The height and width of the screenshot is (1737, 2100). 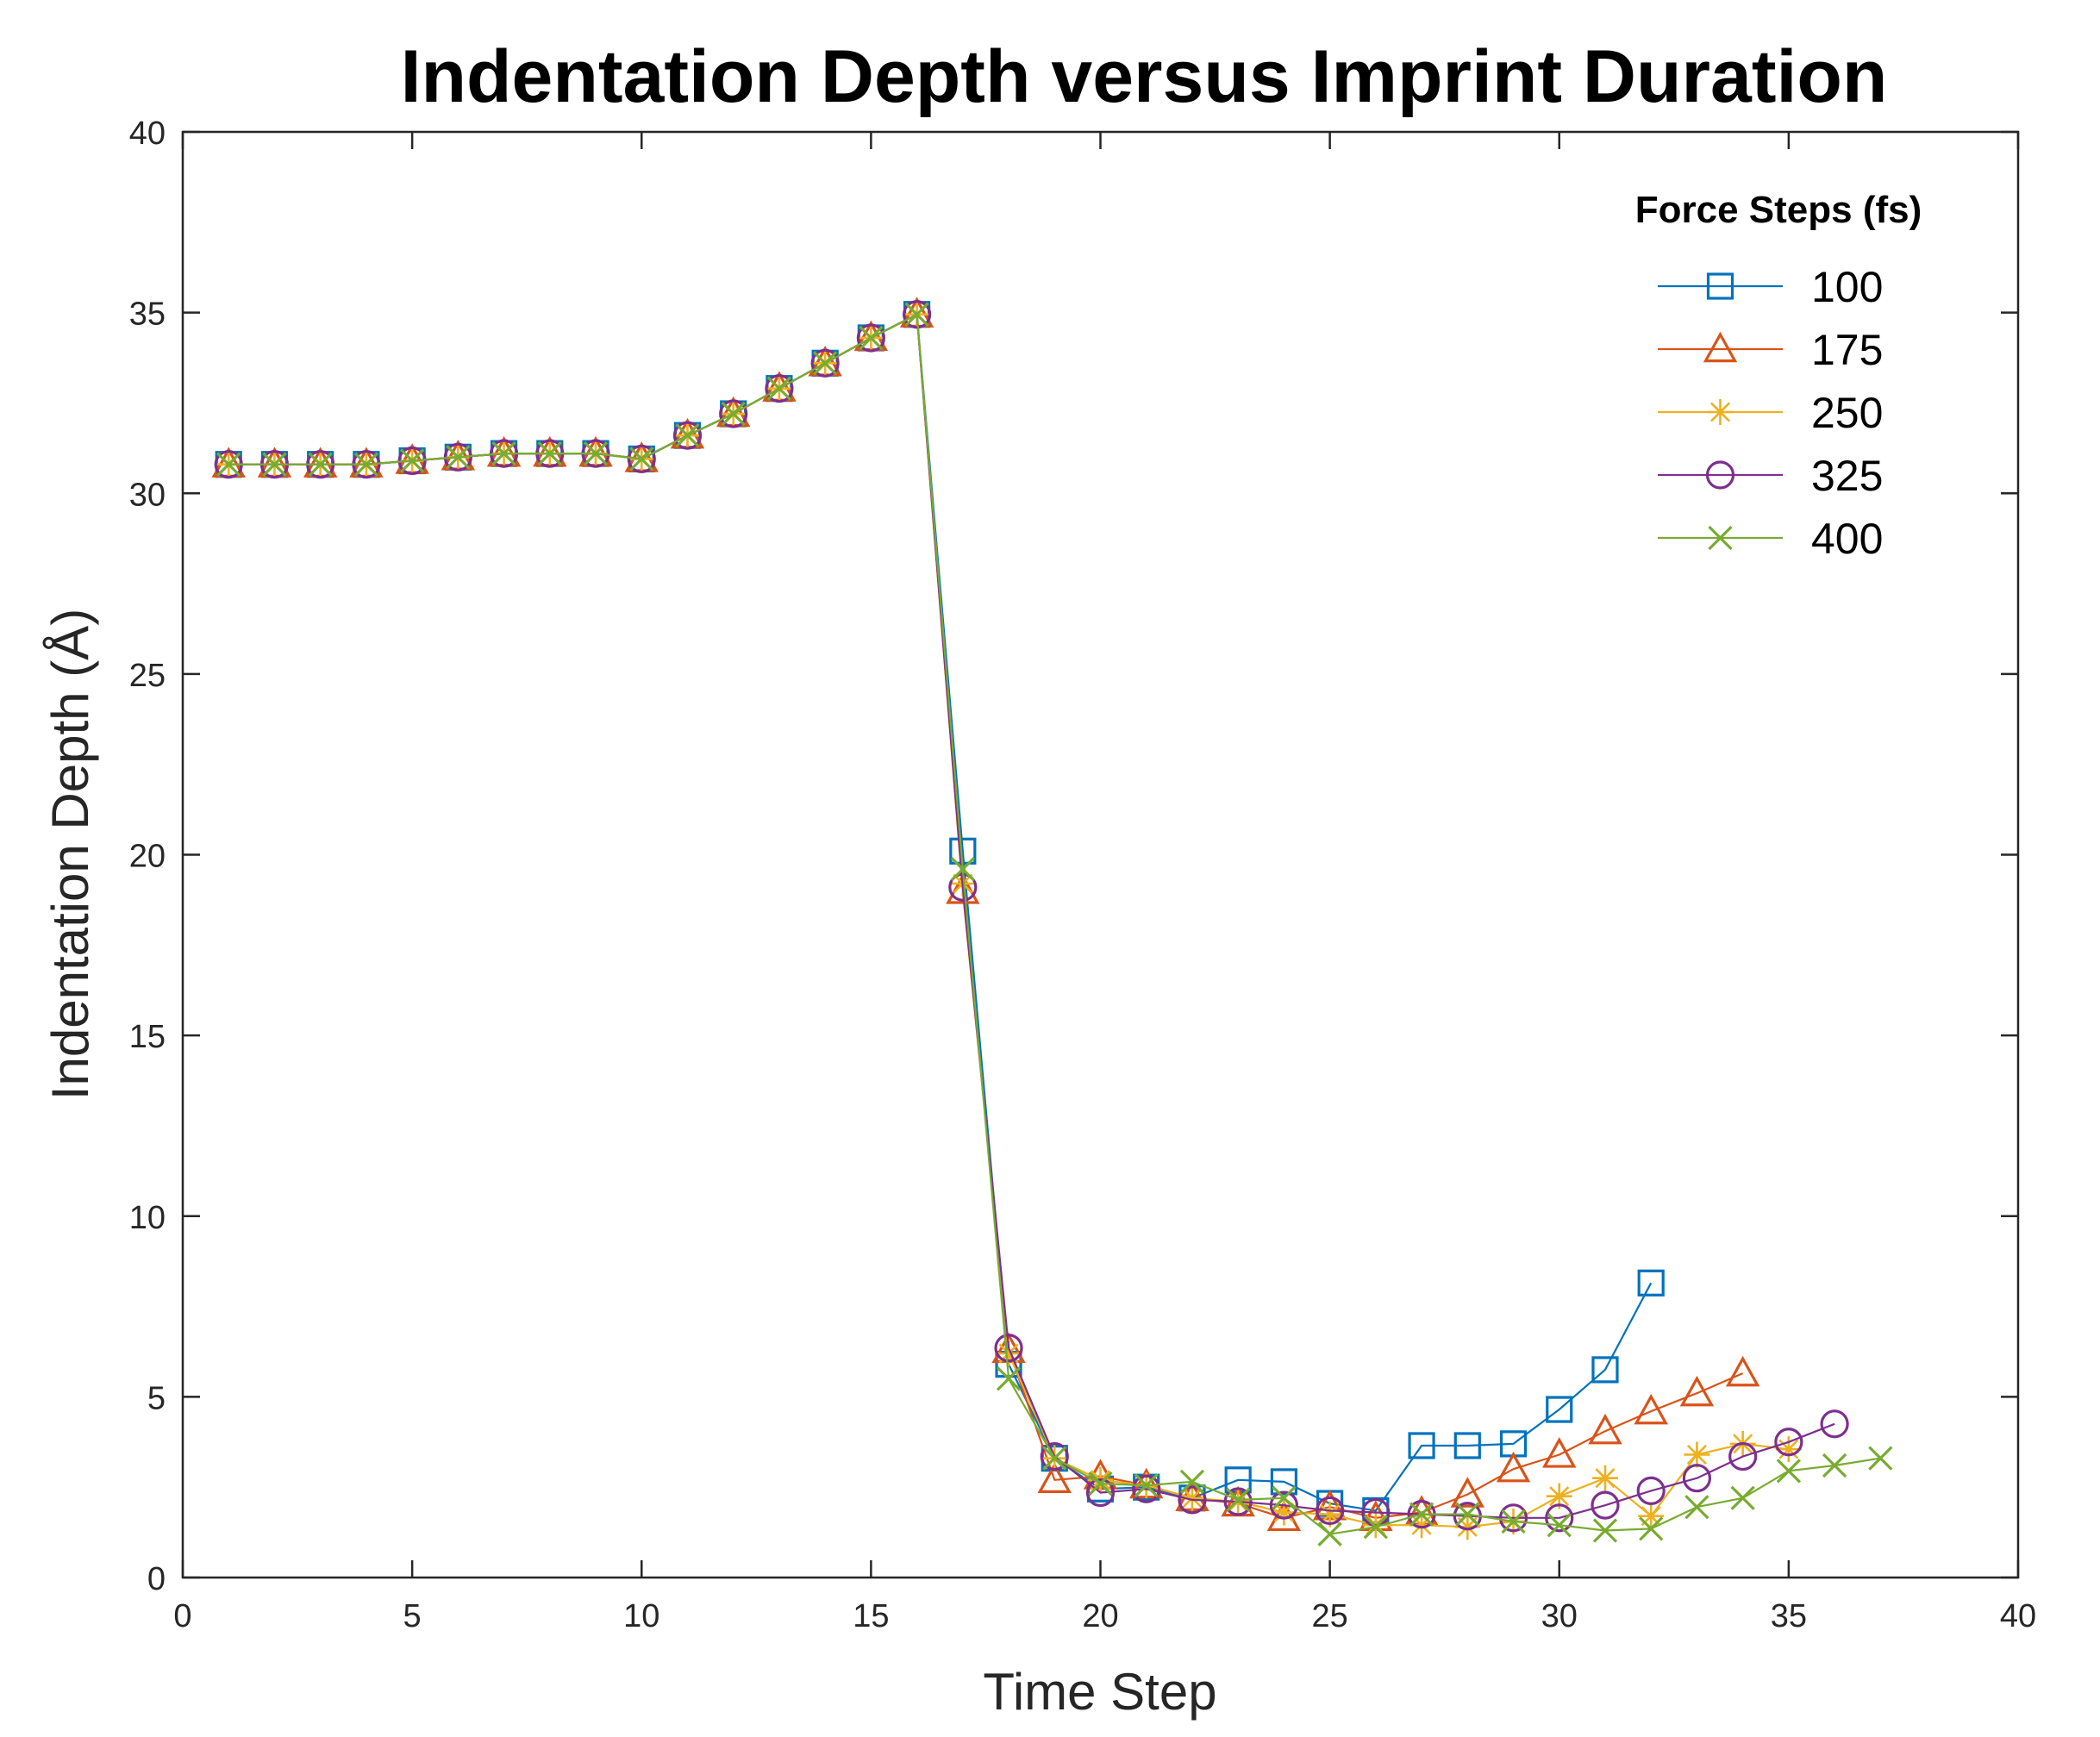 What do you see at coordinates (1770, 476) in the screenshot?
I see `legend-entry-325: 325` at bounding box center [1770, 476].